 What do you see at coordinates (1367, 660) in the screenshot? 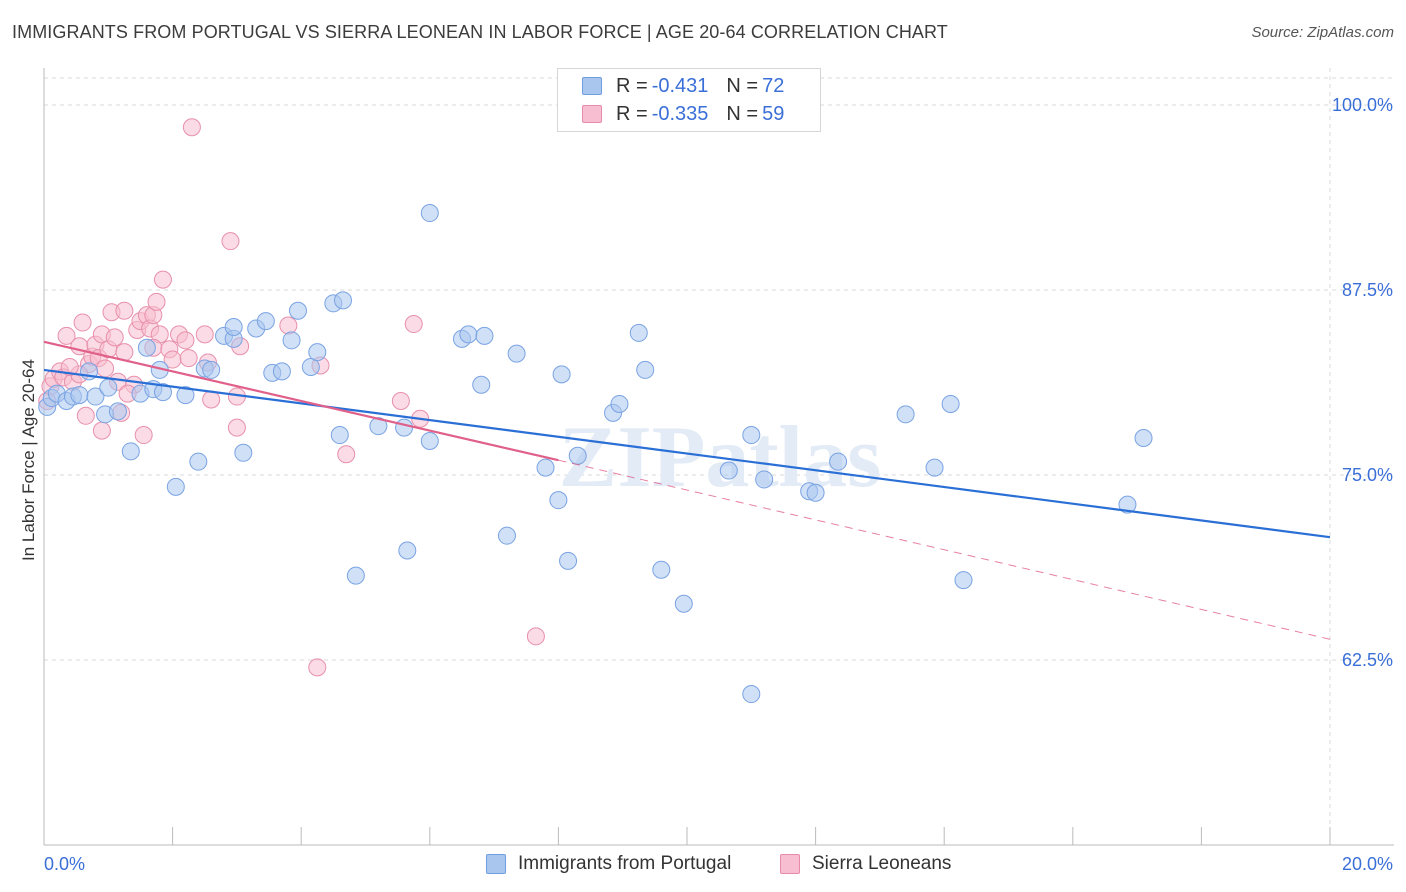
I see `y-tick-label: 62.5%` at bounding box center [1367, 660].